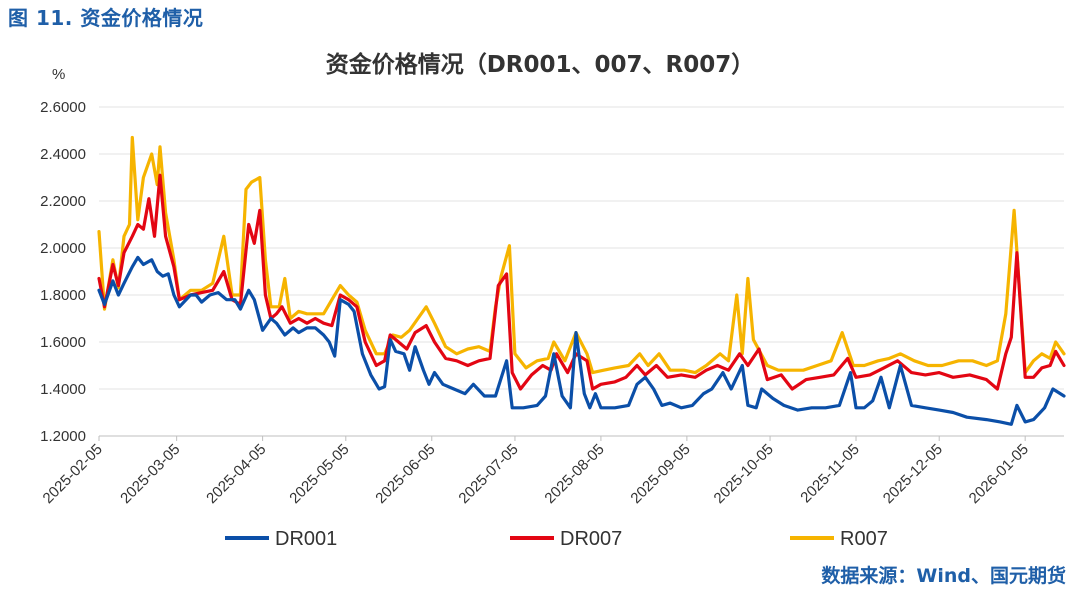  I want to click on legend-label-dr001: DR001, so click(306, 539).